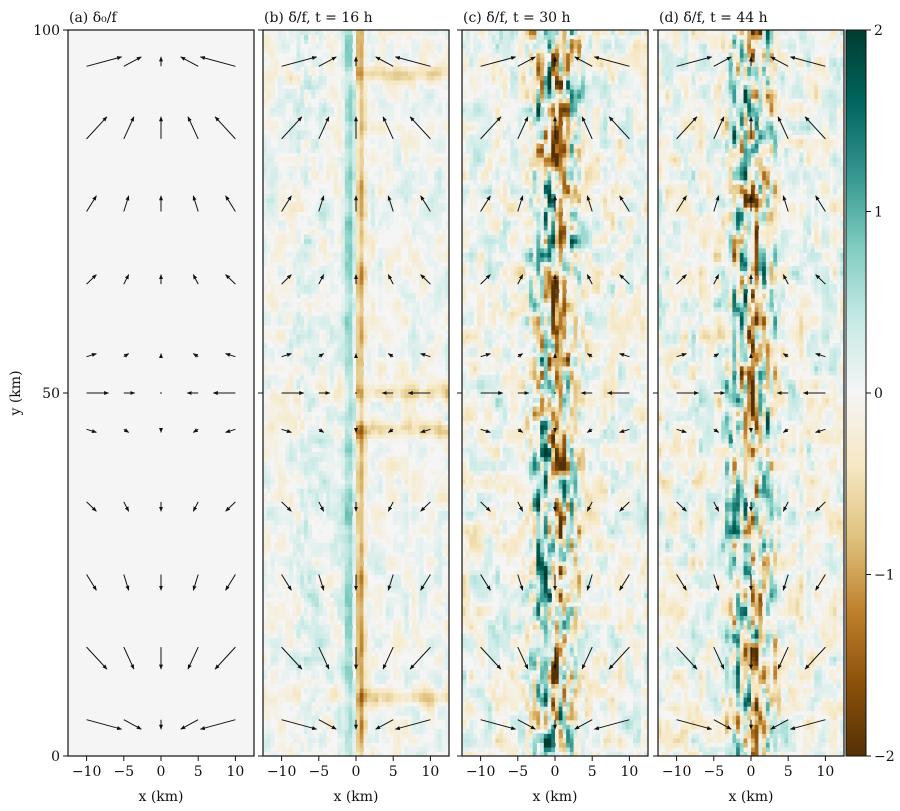  Describe the element at coordinates (160, 797) in the screenshot. I see `x-axis-label: x (km)` at that location.